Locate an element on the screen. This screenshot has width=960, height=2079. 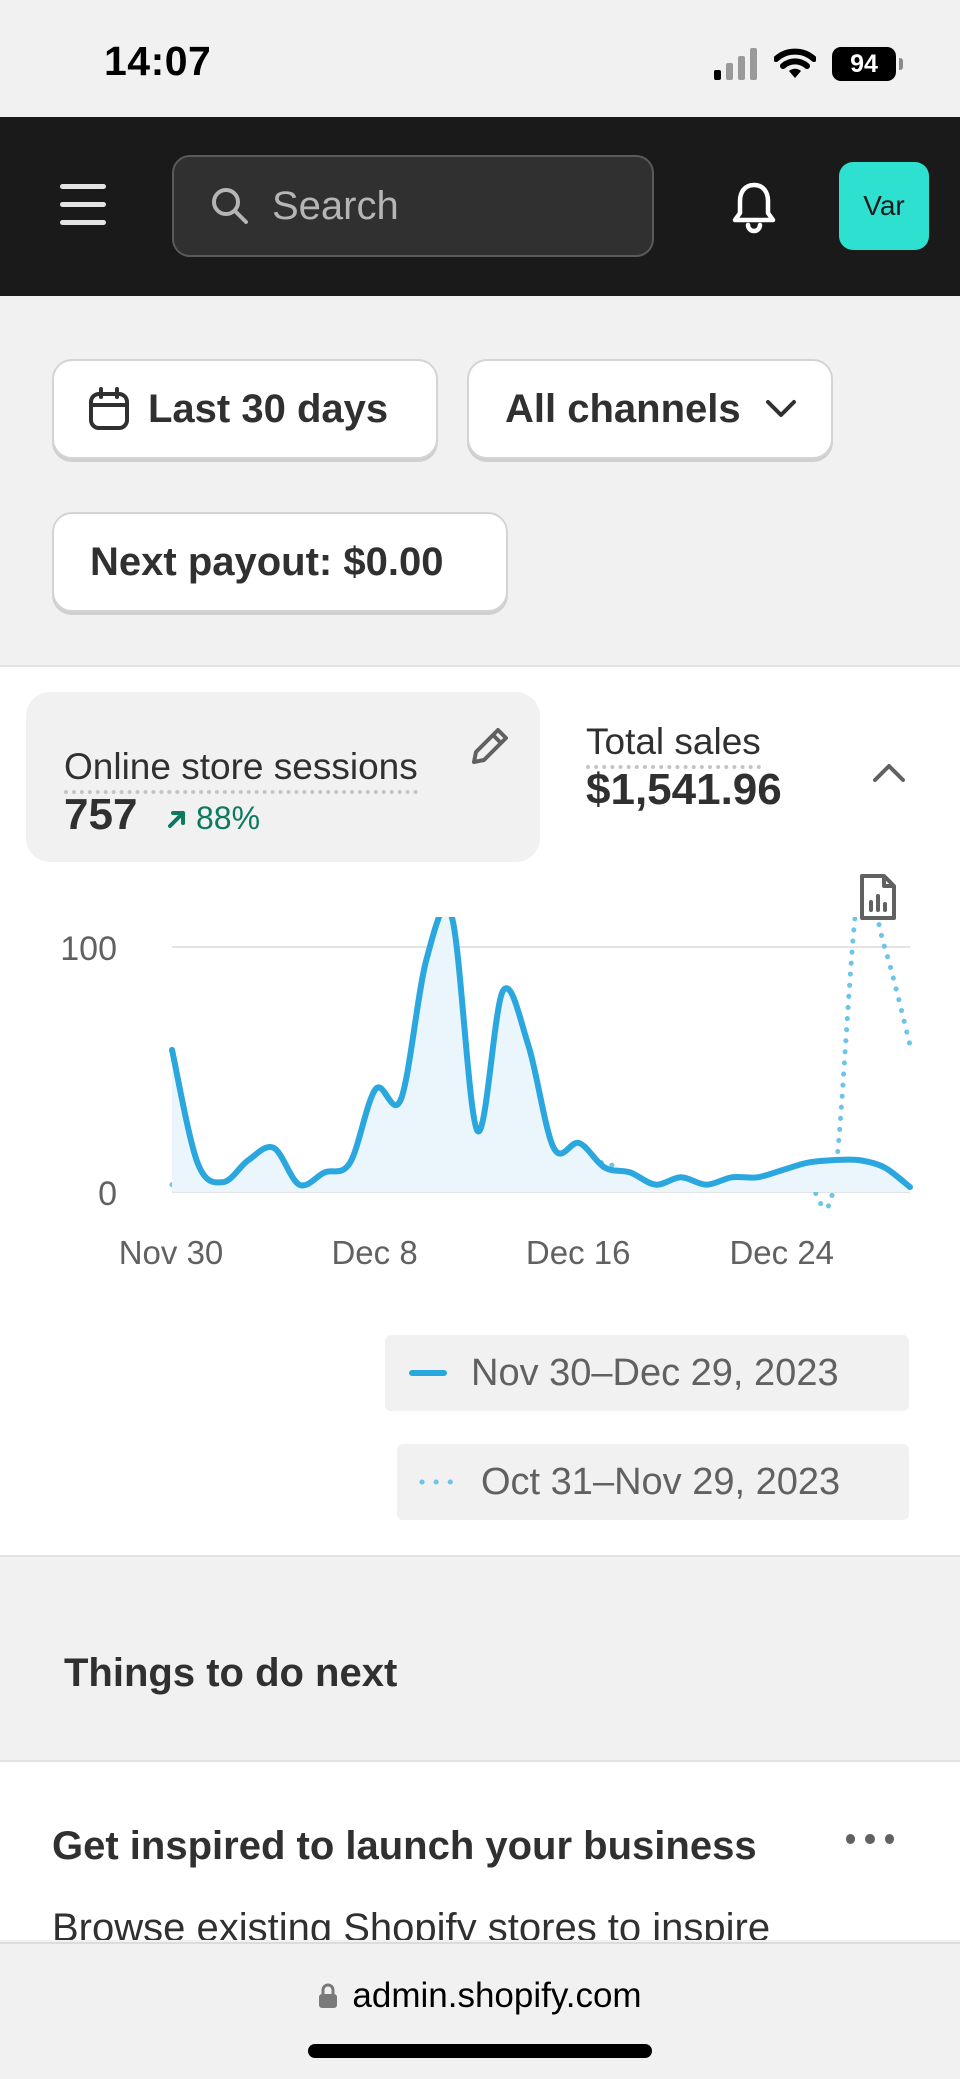
x-tick-label: Dec 8 is located at coordinates (374, 1252).